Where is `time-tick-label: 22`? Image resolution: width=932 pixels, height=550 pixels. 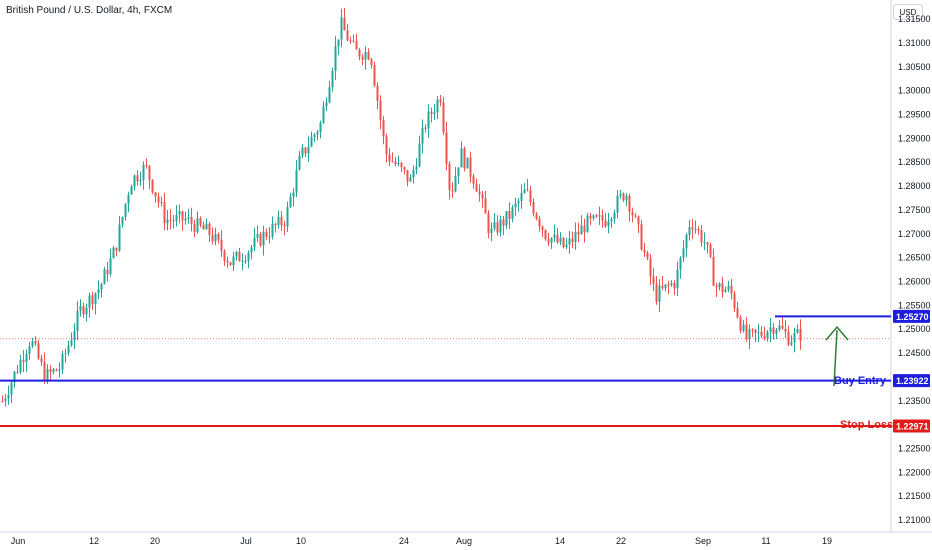 time-tick-label: 22 is located at coordinates (621, 541).